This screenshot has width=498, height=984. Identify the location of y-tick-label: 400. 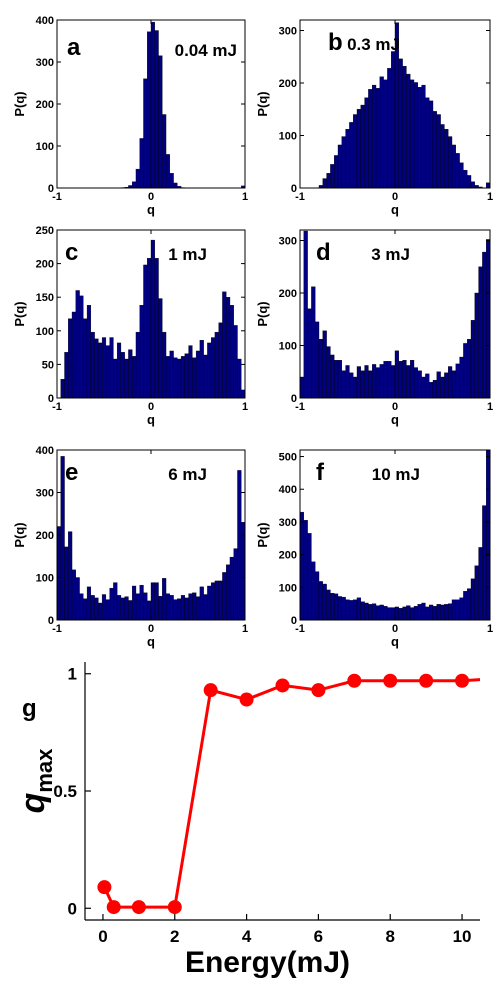
(45, 451).